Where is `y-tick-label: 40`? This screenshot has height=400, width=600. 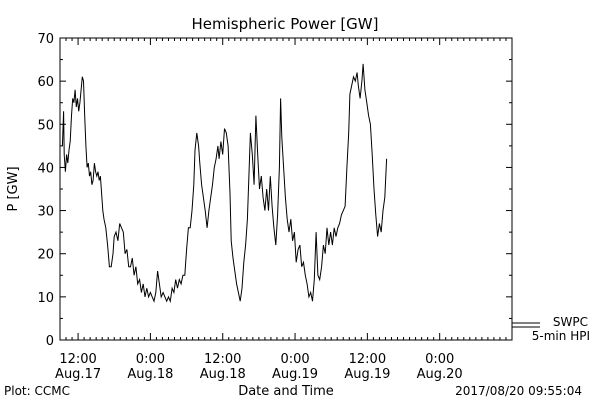
y-tick-label: 40 is located at coordinates (45, 168).